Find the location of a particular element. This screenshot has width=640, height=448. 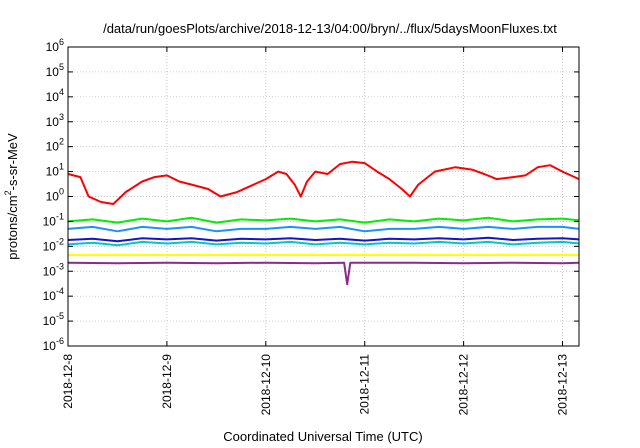

y-tick-exponent: -5 is located at coordinates (60, 316).